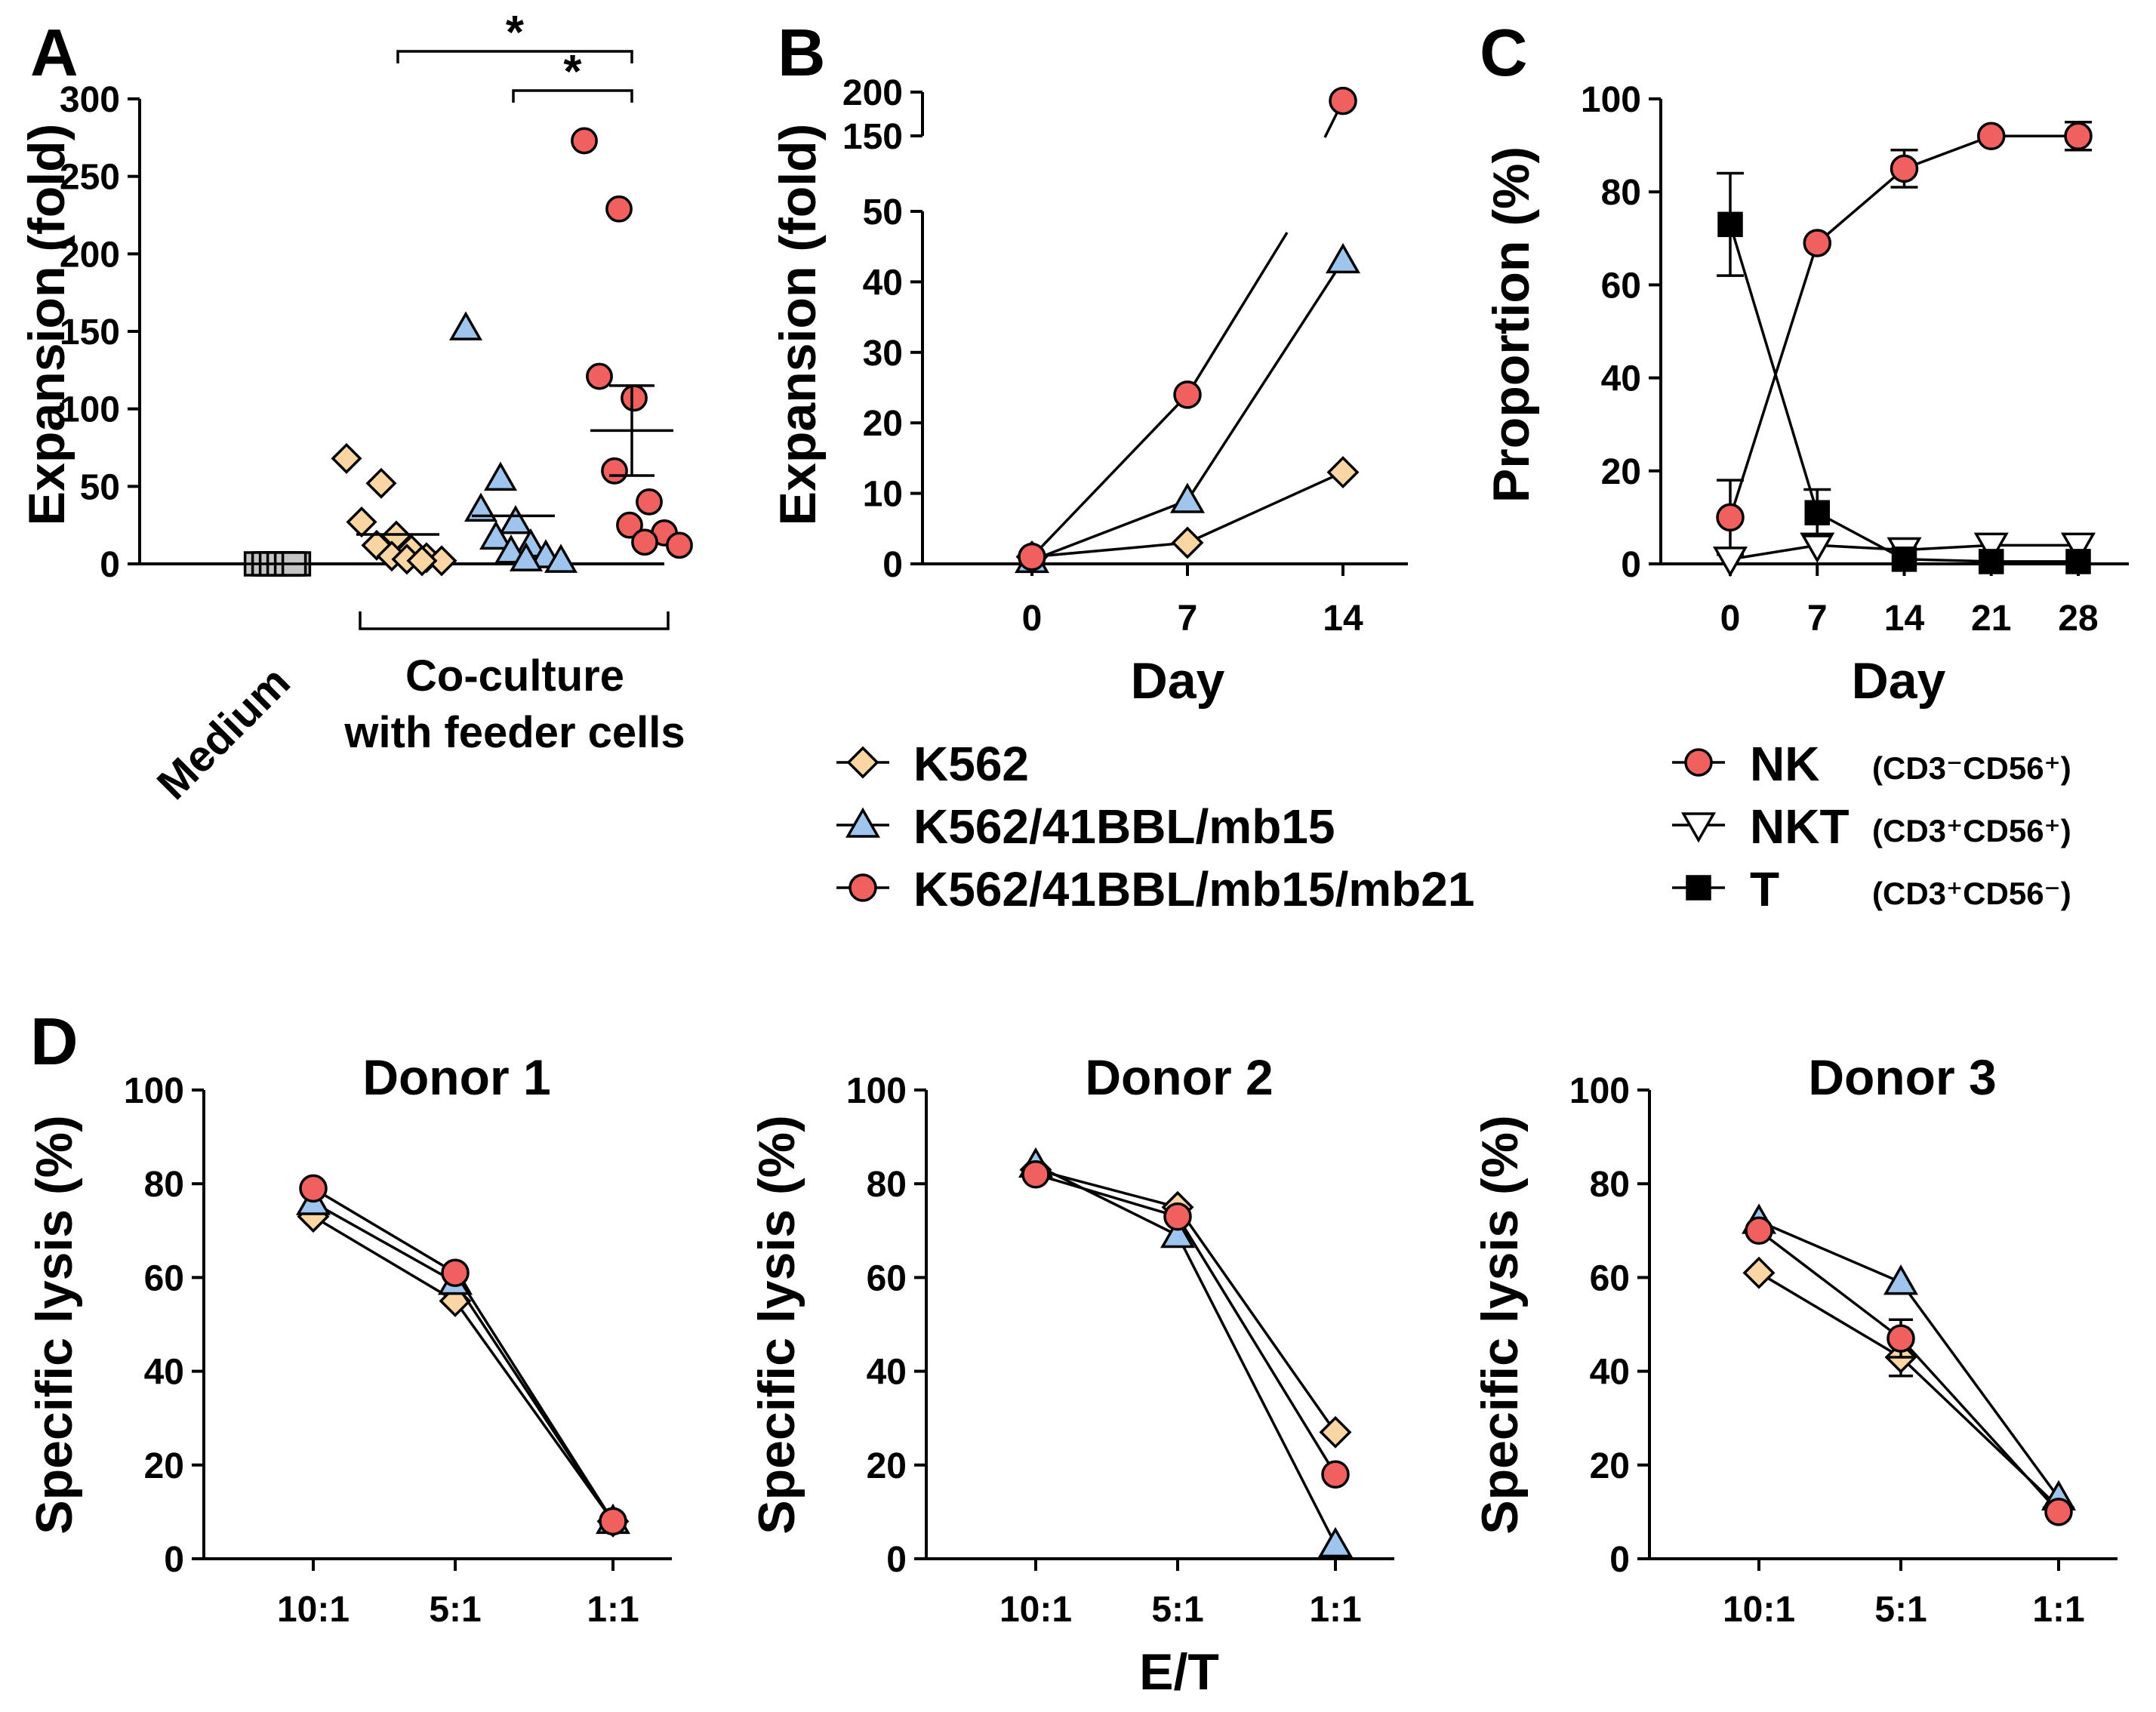 The image size is (2156, 1712). Describe the element at coordinates (54, 52) in the screenshot. I see `panel-letter-a: A` at that location.